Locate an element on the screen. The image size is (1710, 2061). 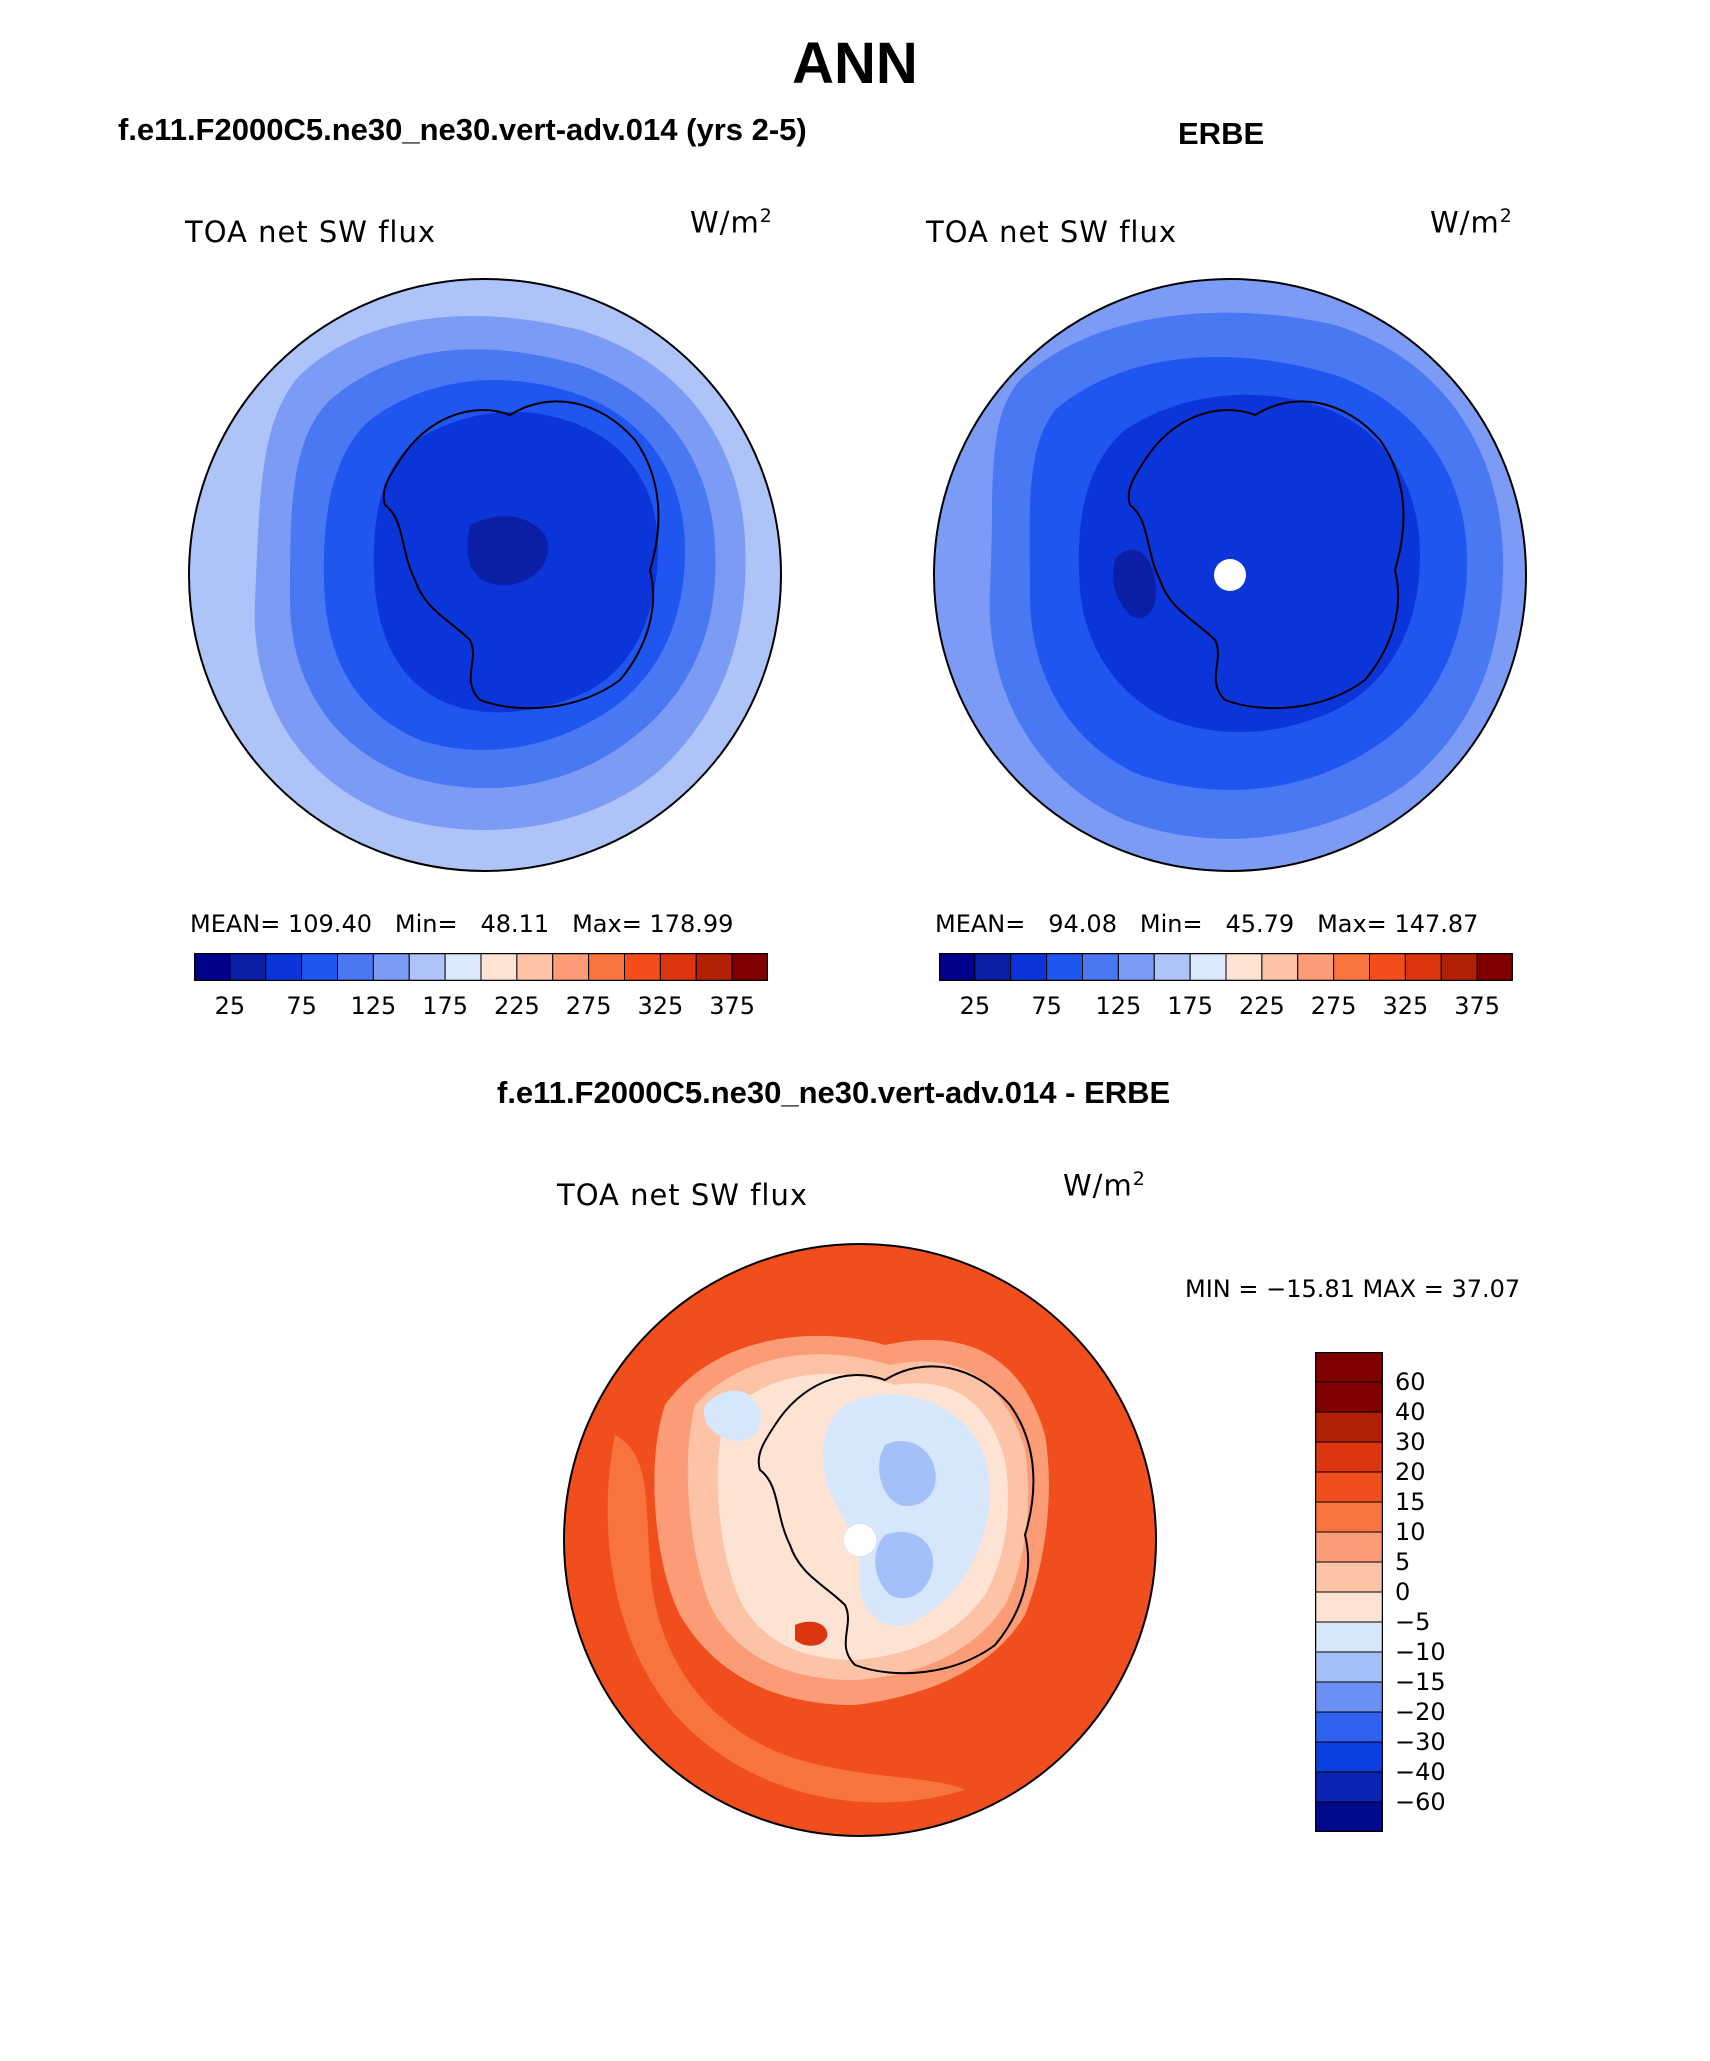
colorbar-tick-label: −40 is located at coordinates (1420, 1772).